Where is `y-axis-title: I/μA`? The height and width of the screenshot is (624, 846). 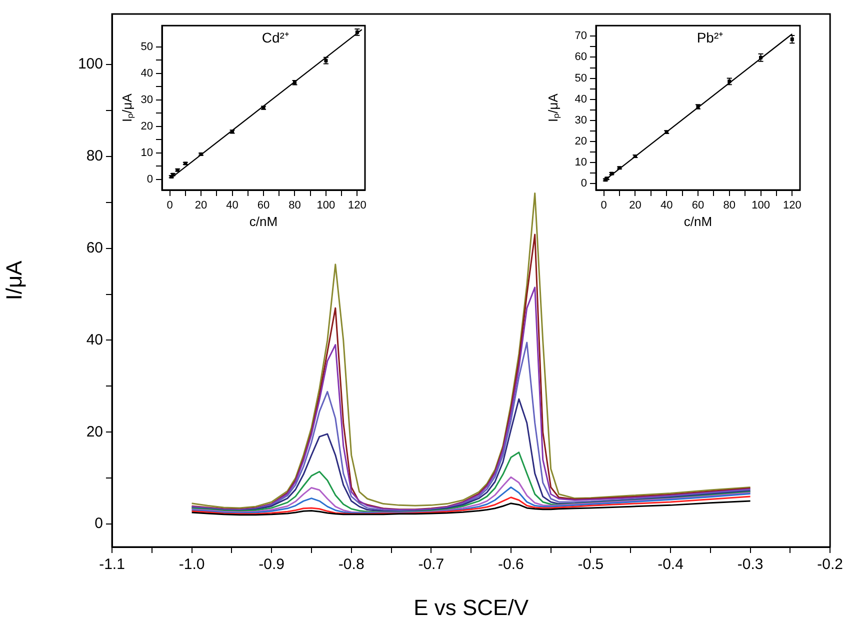 y-axis-title: I/μA is located at coordinates (13, 280).